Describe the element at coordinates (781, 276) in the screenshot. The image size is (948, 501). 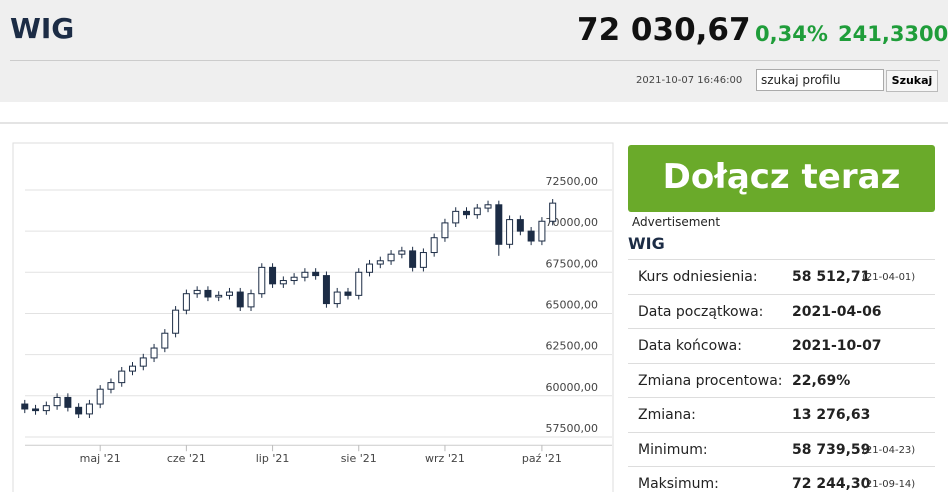
I see `info-row: Kurs odniesienia: 58 512,71 (21-04-01)` at that location.